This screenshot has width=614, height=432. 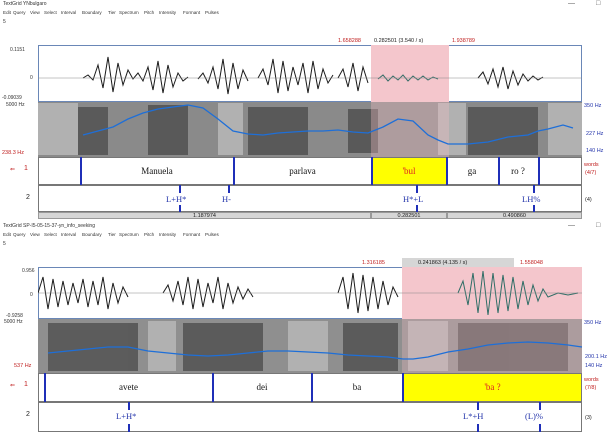 I want to click on interval-label: ba, so click(x=357, y=387).